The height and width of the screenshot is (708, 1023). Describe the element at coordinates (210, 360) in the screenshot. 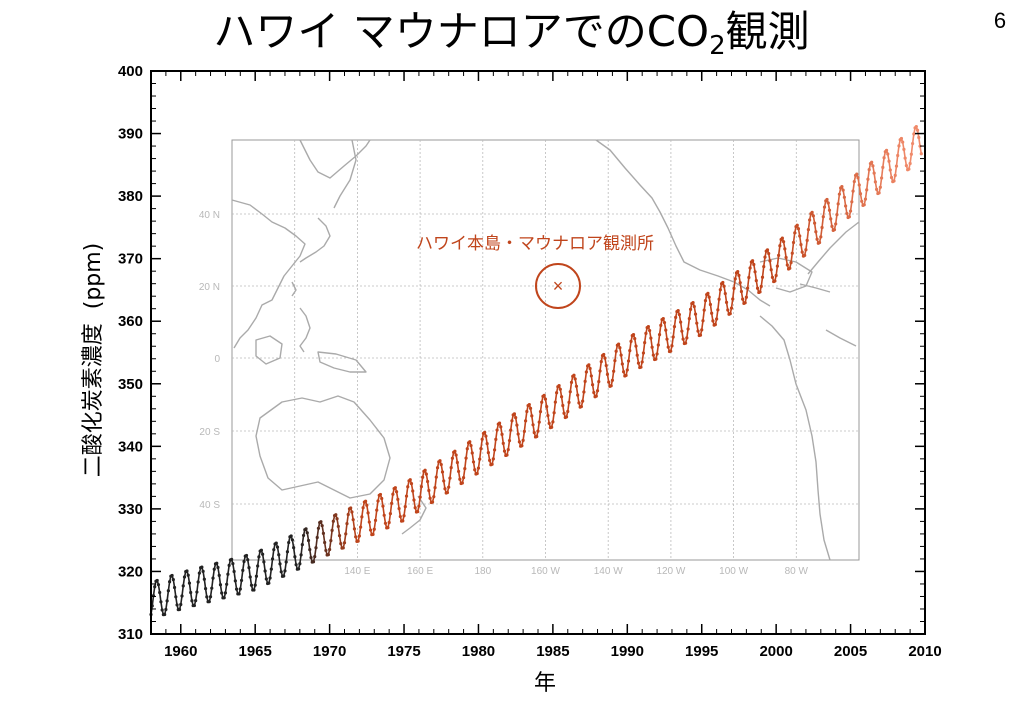

I see `map-latitude-labels: 40 N 20 N 0 20 S 40 S` at that location.